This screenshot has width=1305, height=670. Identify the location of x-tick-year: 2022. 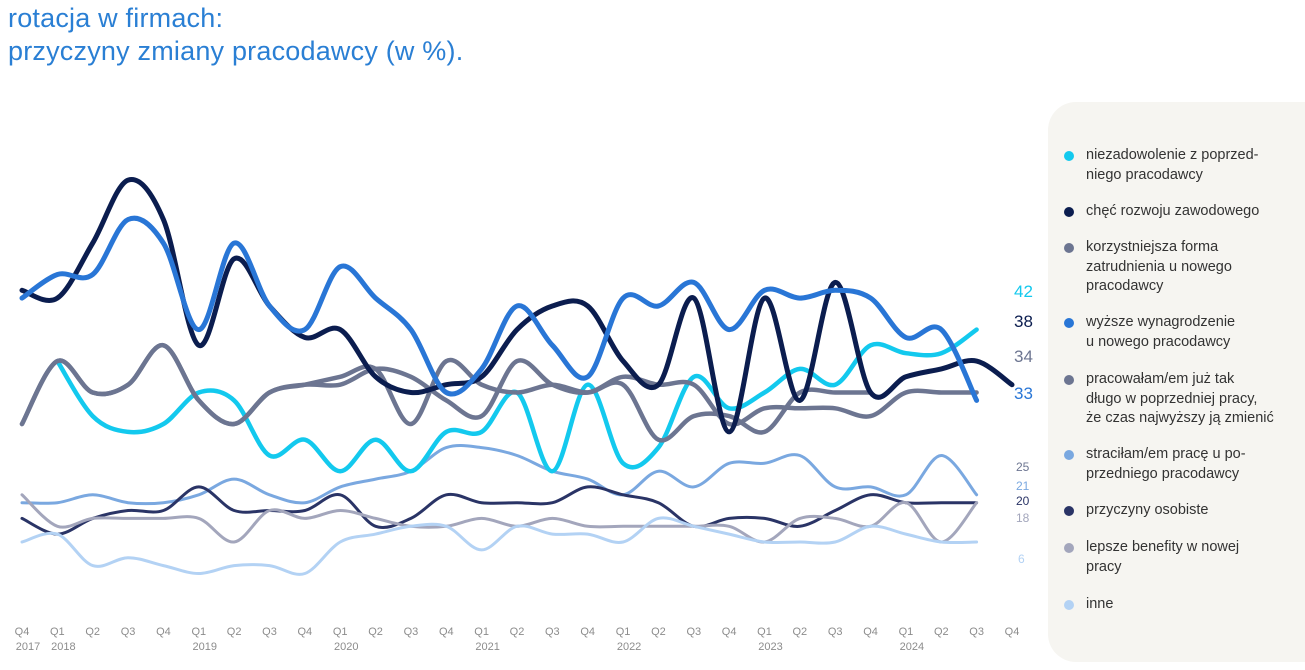
(629, 647).